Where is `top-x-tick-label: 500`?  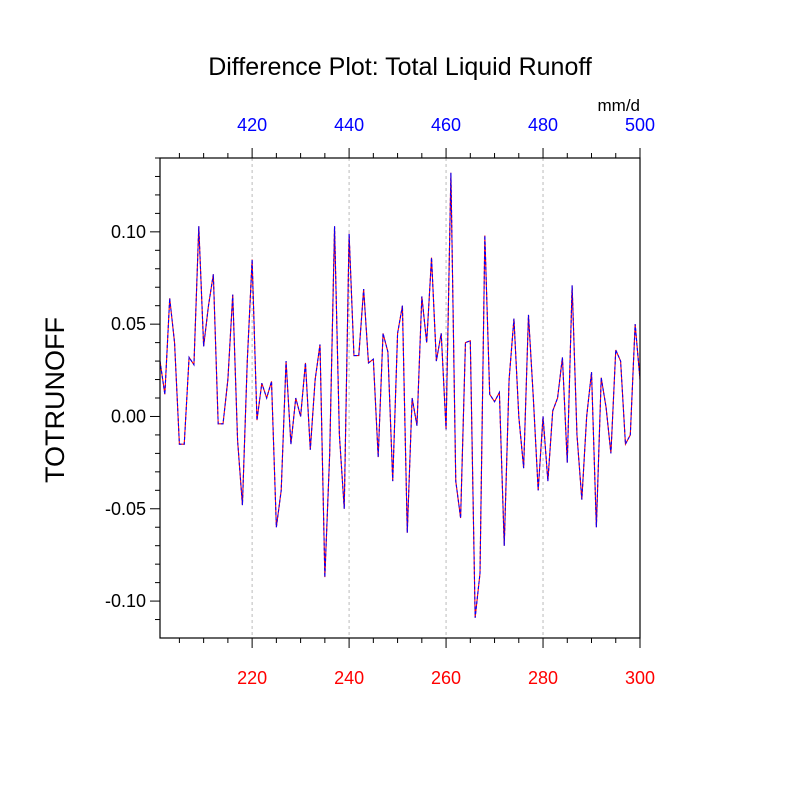 top-x-tick-label: 500 is located at coordinates (640, 125).